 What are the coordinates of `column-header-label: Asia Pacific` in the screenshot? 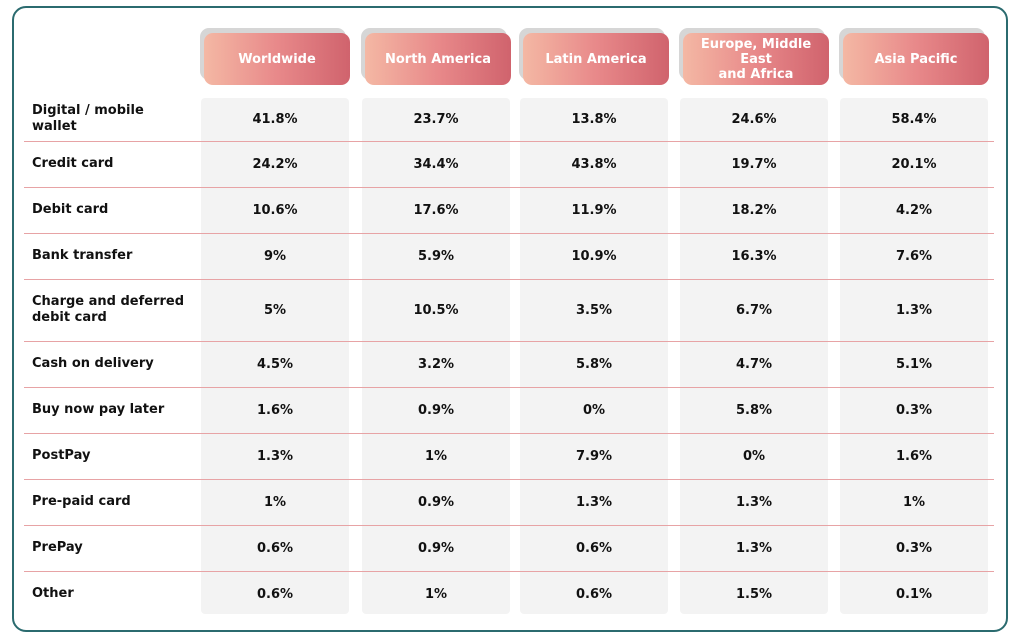 It's located at (916, 59).